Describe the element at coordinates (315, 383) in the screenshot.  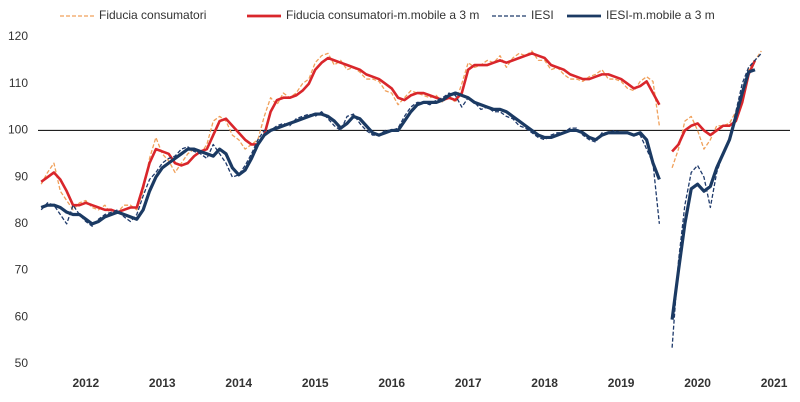
I see `x-tick-label: 2015` at that location.